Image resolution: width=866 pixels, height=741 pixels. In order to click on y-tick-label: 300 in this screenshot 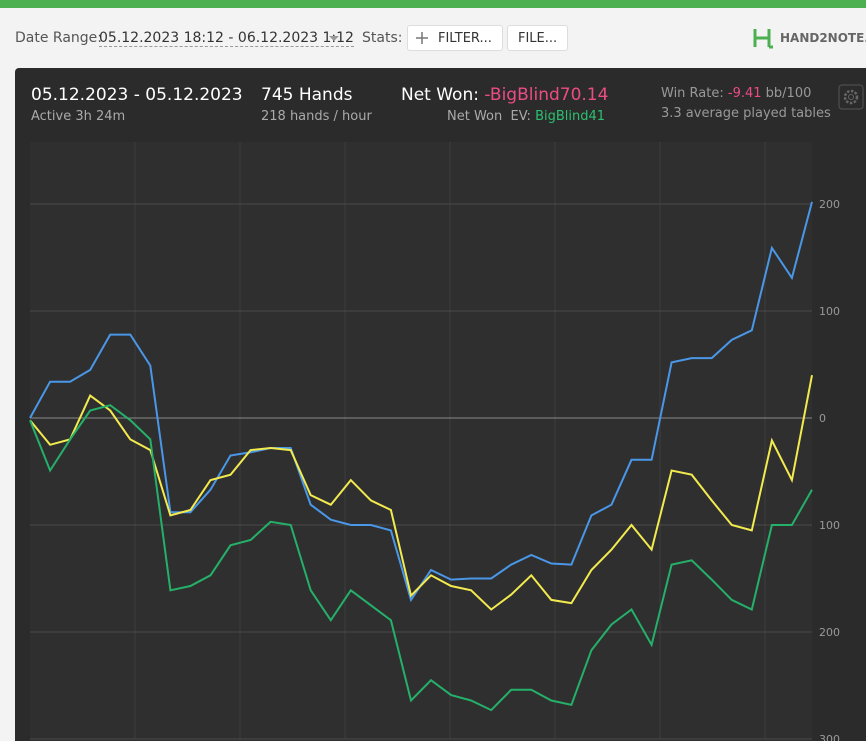, I will do `click(829, 737)`.